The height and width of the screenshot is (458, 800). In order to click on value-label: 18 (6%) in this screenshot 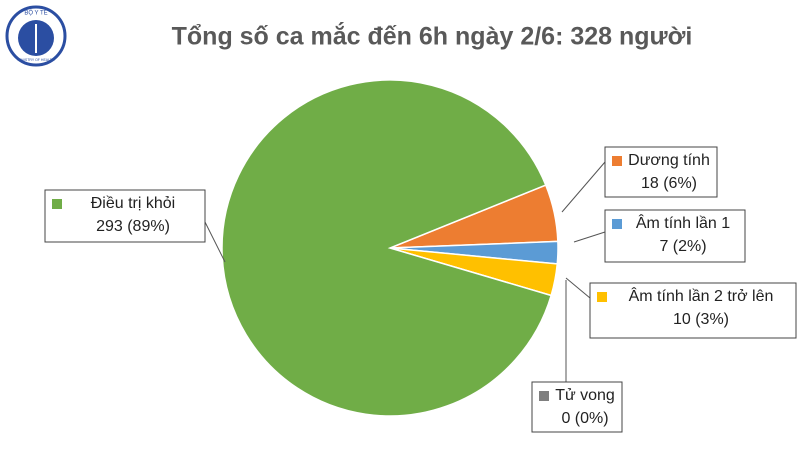, I will do `click(669, 183)`.